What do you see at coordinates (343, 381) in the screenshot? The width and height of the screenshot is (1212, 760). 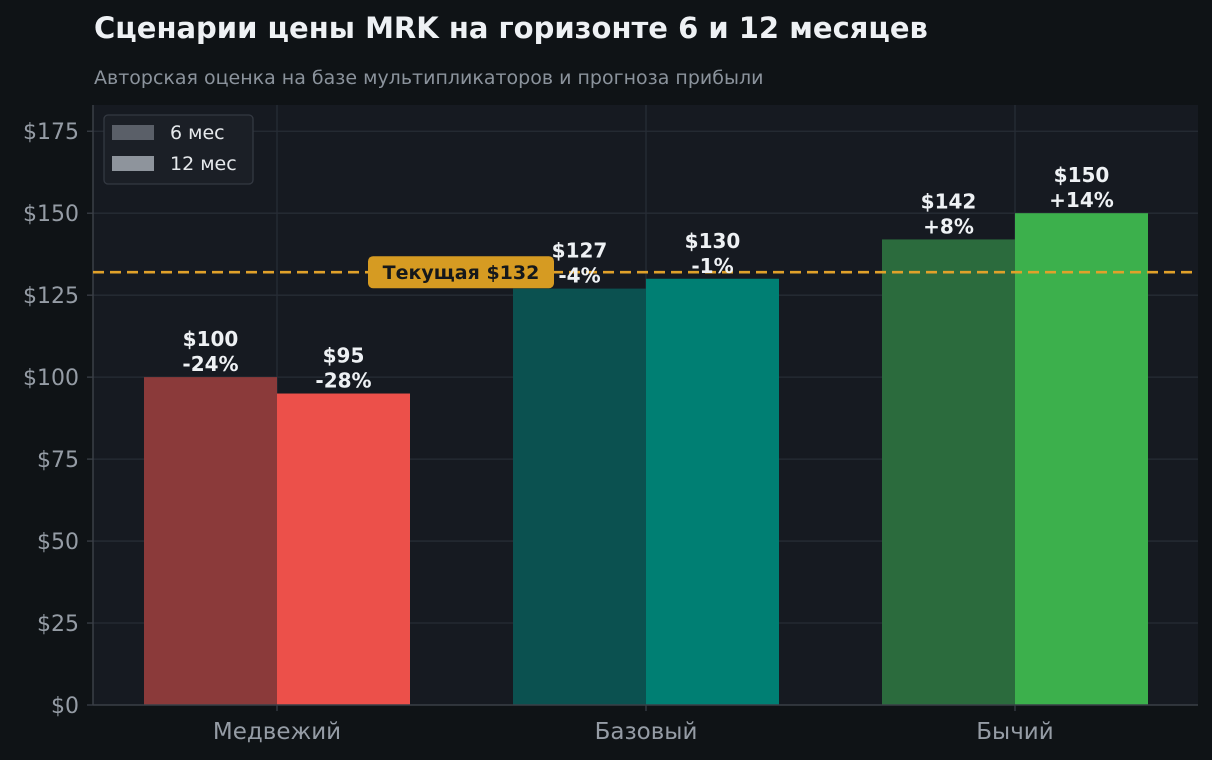 I see `bar-change-label: -28%` at bounding box center [343, 381].